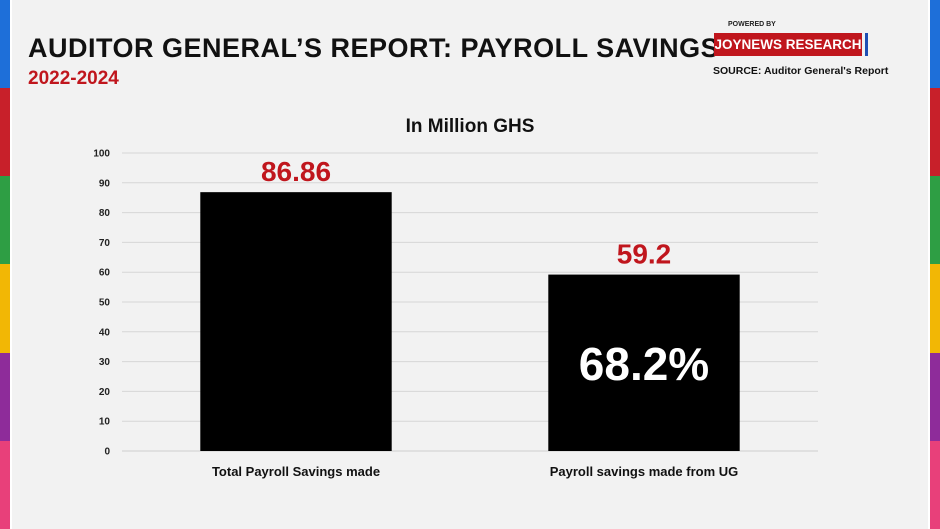 This screenshot has height=529, width=940. I want to click on powered-by-label: POWERED BY, so click(752, 24).